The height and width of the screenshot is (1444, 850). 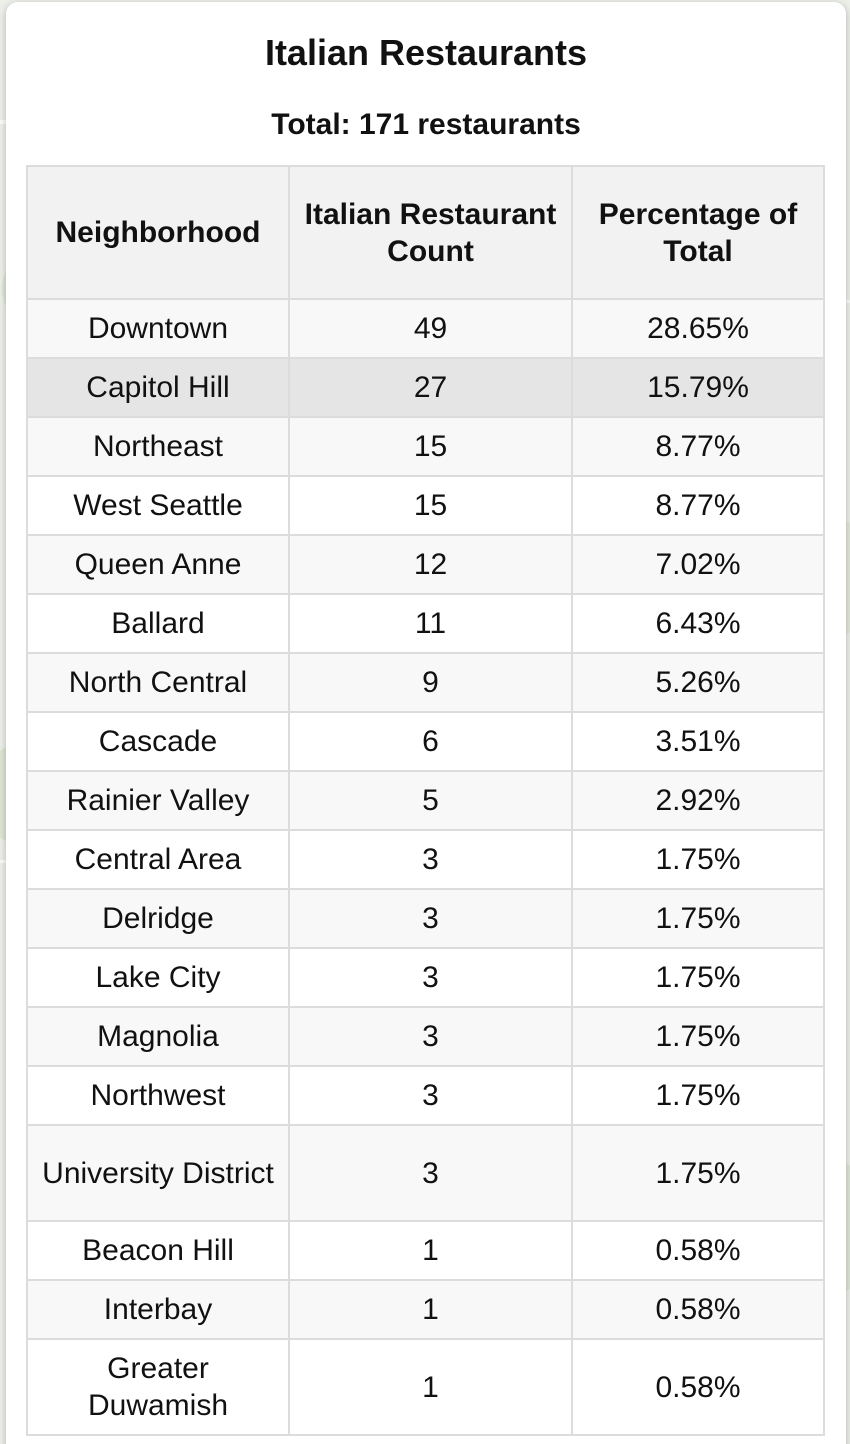 I want to click on table-row: West Seattle 15 8.77%, so click(x=425, y=505).